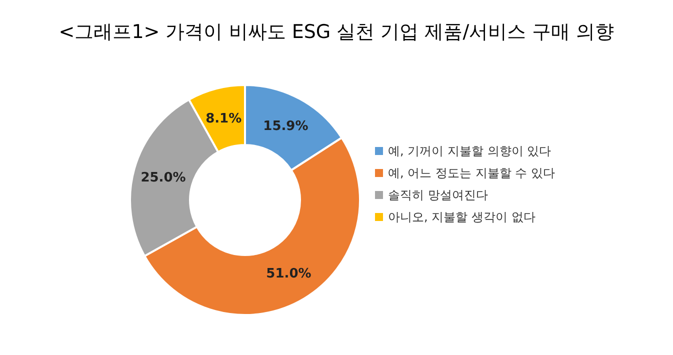 Image resolution: width=673 pixels, height=355 pixels. I want to click on chart-title: <그래프1> 가격이 비싸도 ESG 실천 기업 제품/서비스 구매 의향, so click(336, 32).